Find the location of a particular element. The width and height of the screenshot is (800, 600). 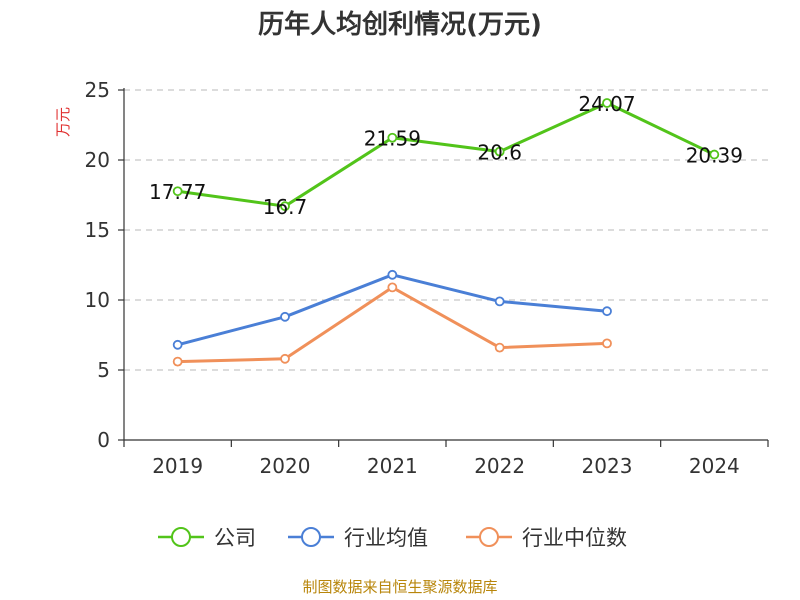

x-tick-label: 2021 is located at coordinates (392, 466).